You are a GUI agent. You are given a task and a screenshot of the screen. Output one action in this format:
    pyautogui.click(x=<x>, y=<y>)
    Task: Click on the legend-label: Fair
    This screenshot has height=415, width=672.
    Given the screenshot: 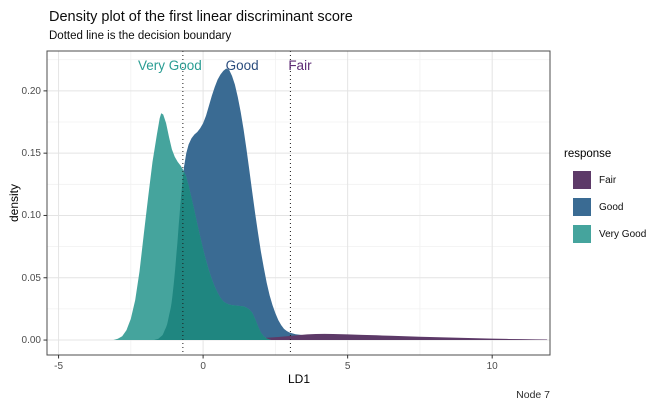 What is the action you would take?
    pyautogui.click(x=608, y=180)
    